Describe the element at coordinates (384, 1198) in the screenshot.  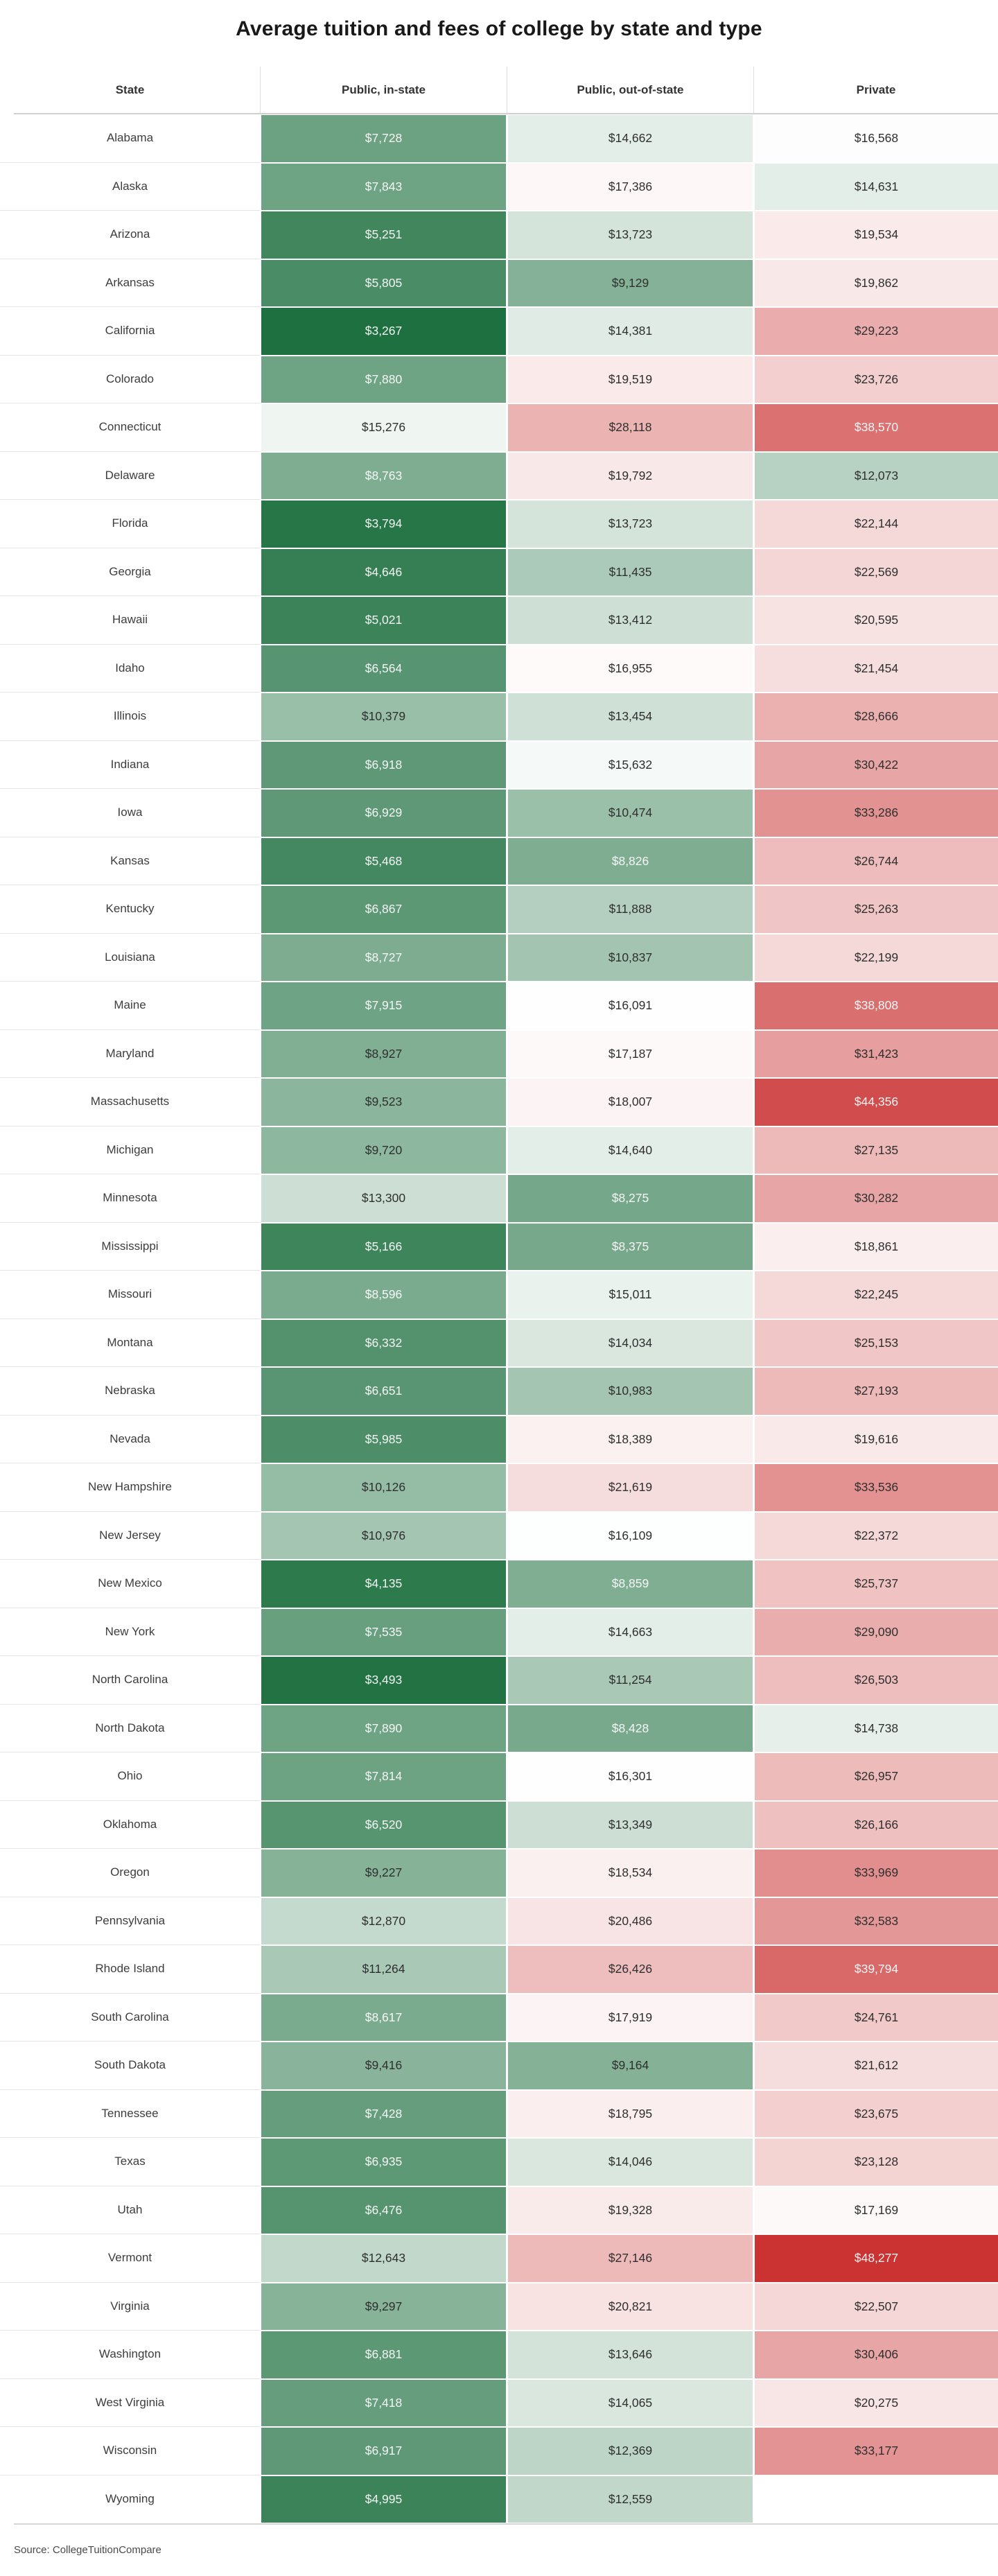
I see `value-cell: $13,300` at that location.